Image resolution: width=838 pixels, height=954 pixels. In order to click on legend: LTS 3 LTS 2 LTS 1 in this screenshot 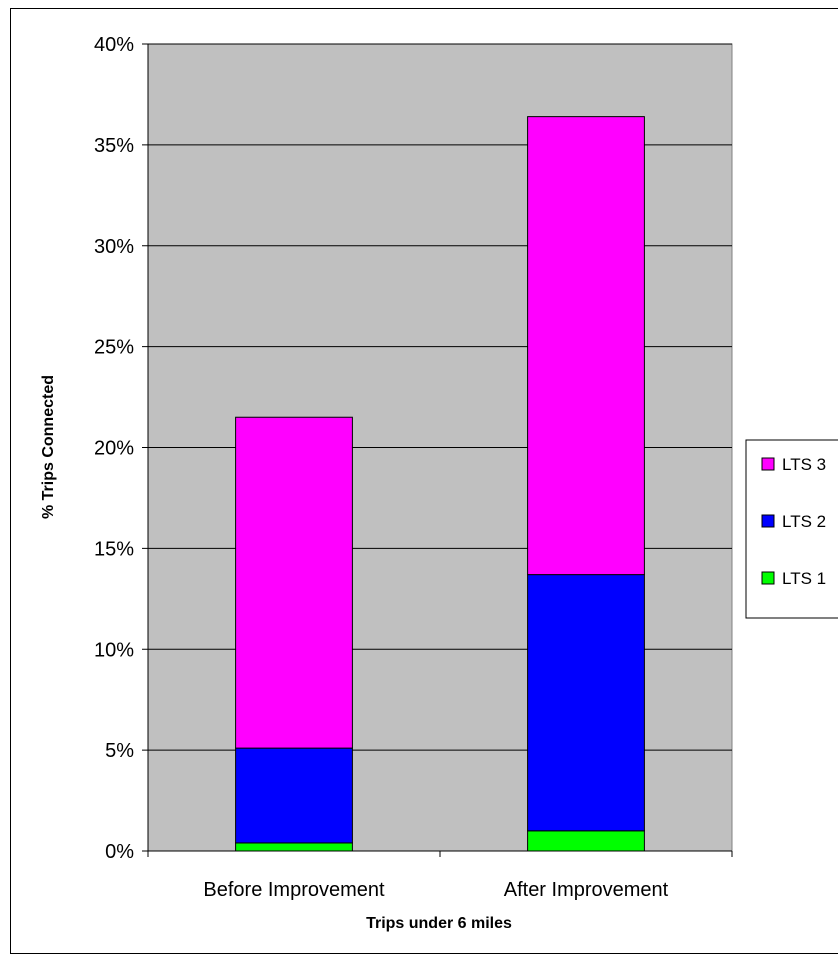, I will do `click(791, 529)`.